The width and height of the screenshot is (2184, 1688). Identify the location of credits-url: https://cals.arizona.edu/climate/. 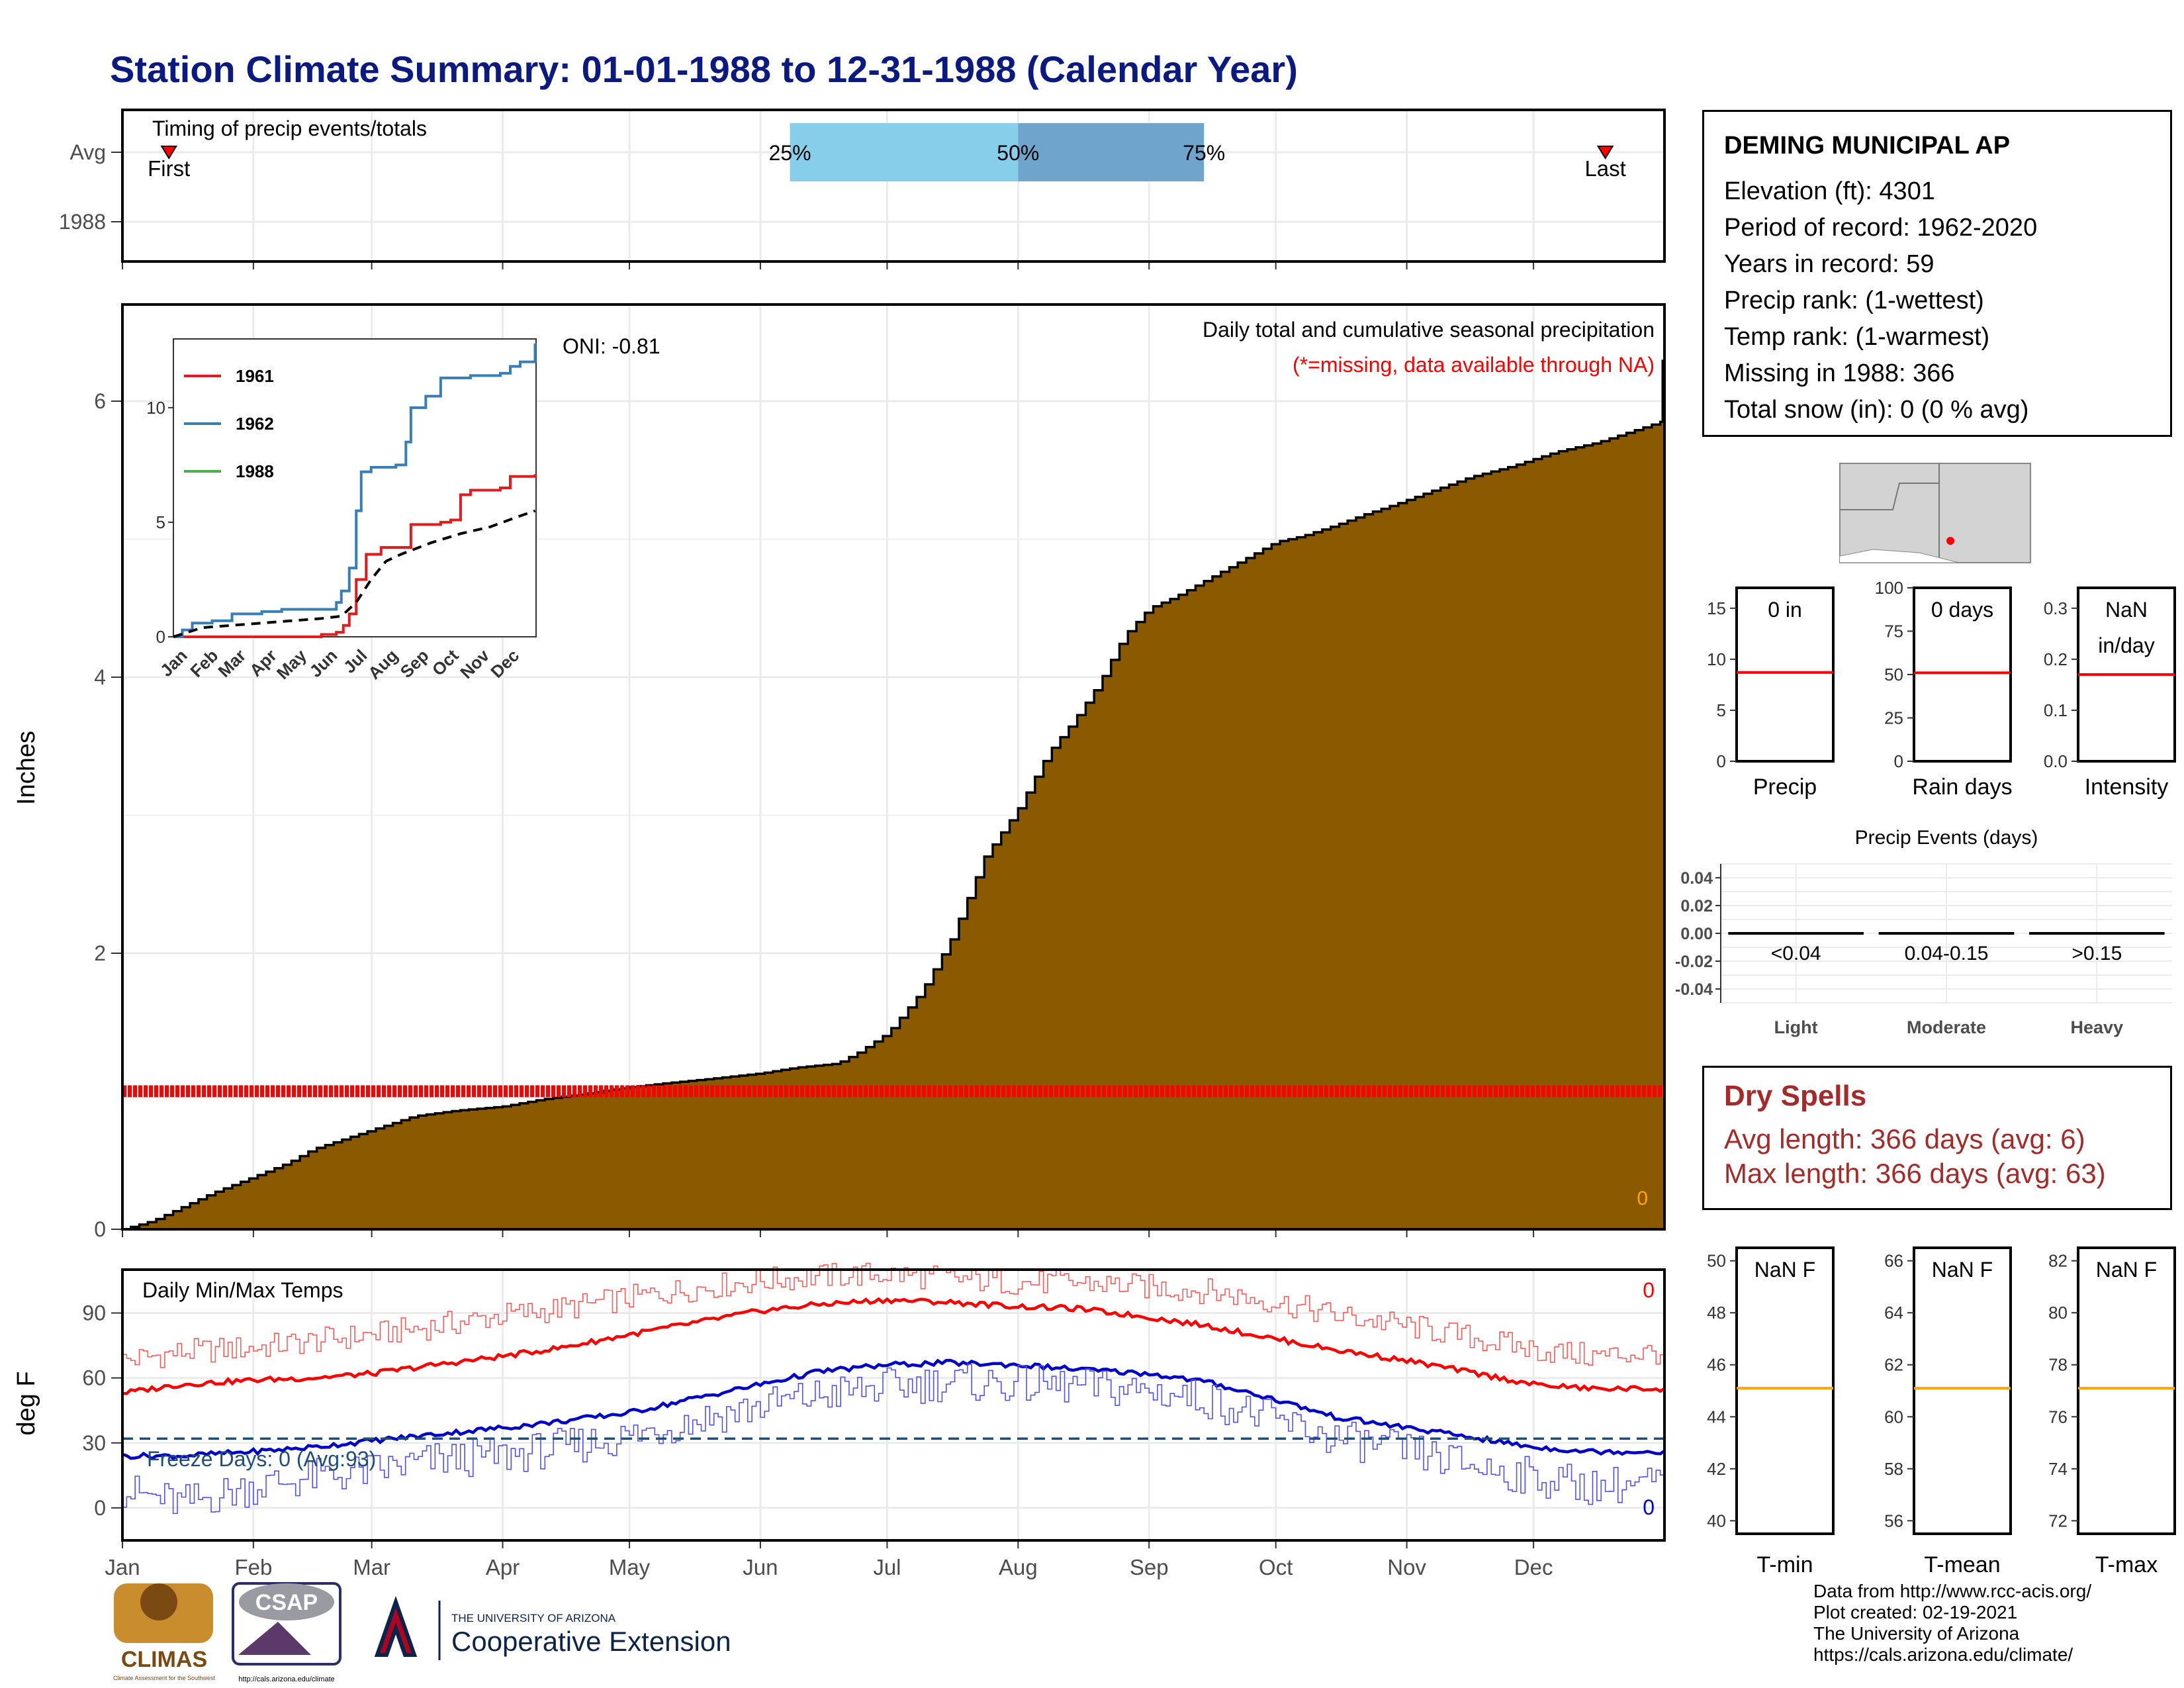
(1943, 1654).